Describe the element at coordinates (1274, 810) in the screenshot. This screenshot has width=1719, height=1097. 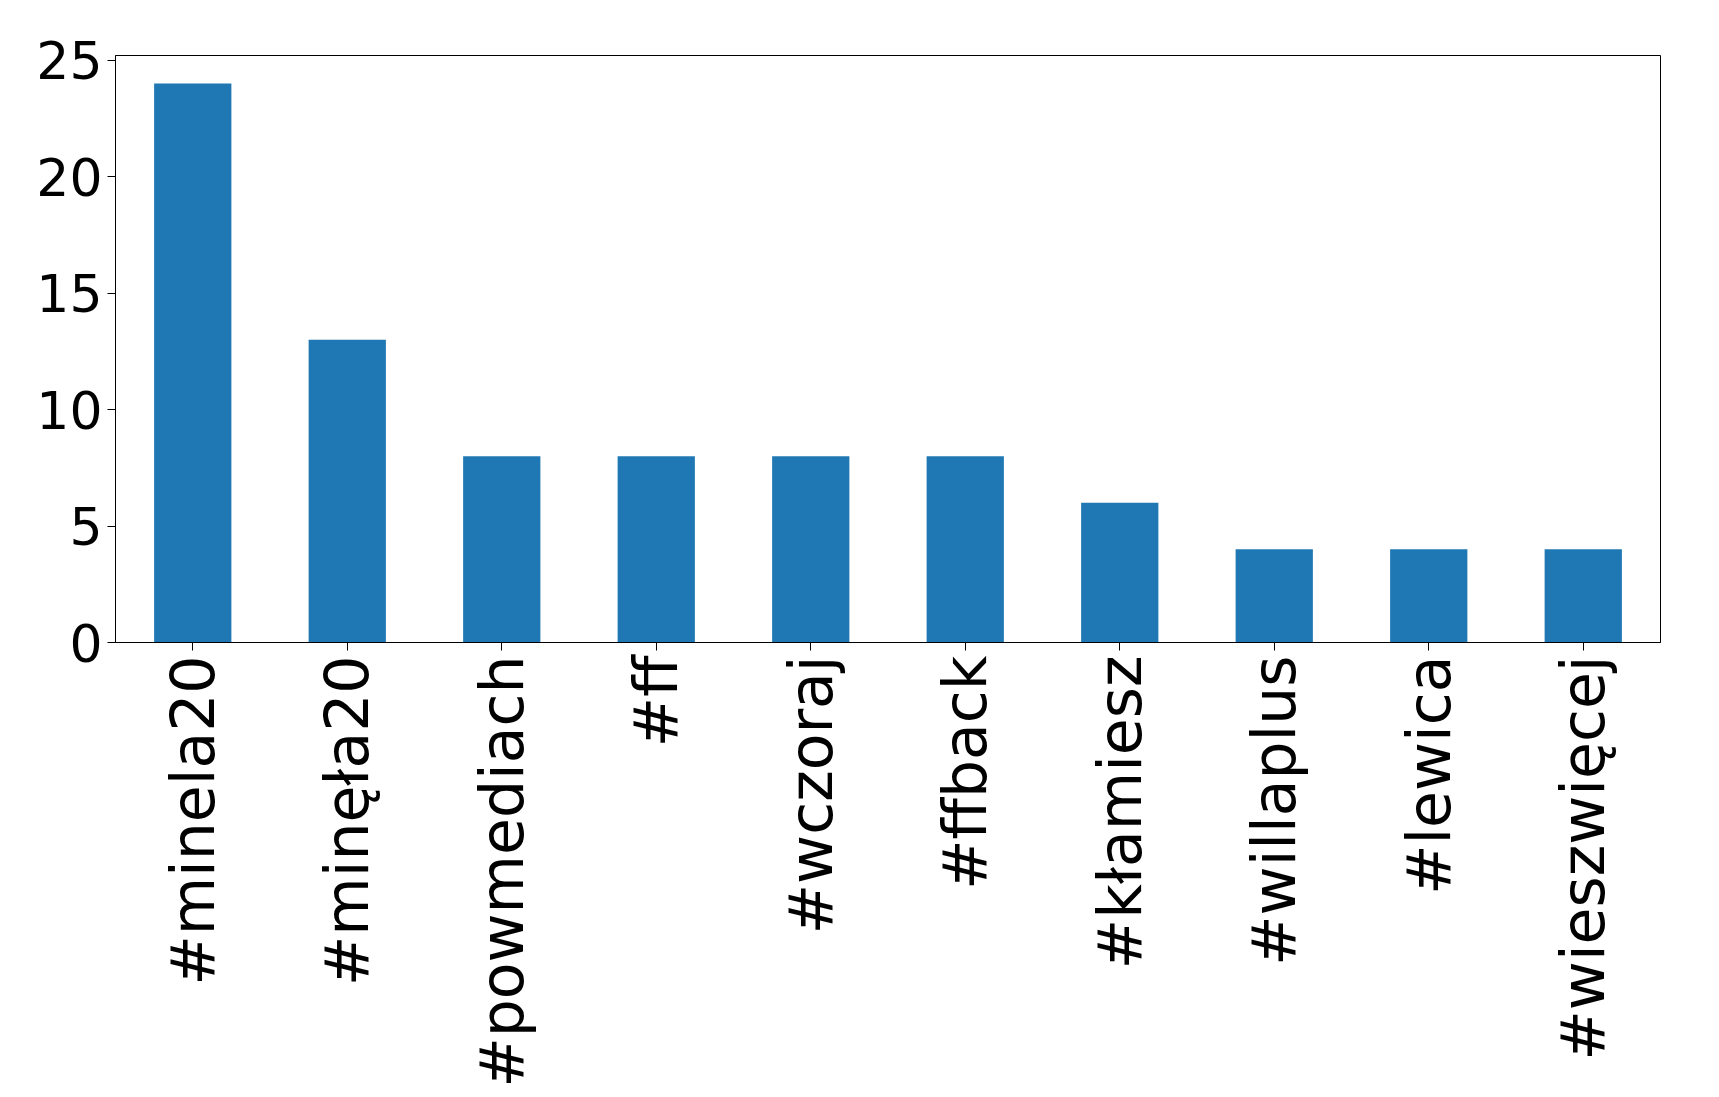
I see `x-tick-label: #willaplus` at that location.